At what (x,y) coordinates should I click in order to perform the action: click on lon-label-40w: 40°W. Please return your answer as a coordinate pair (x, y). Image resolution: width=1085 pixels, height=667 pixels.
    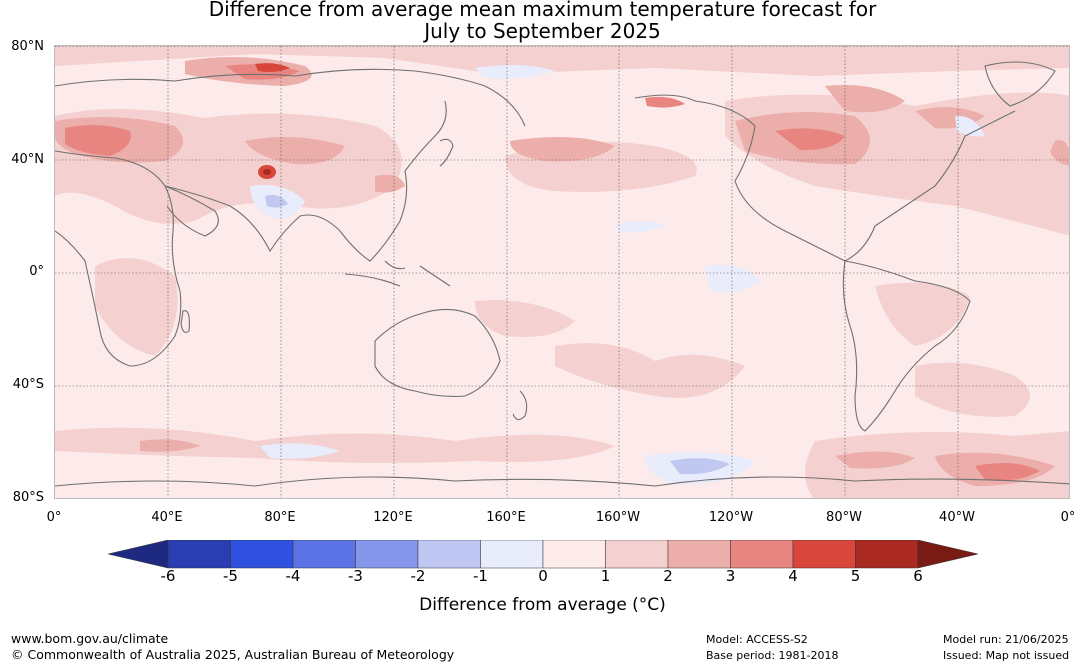
    Looking at the image, I should click on (957, 517).